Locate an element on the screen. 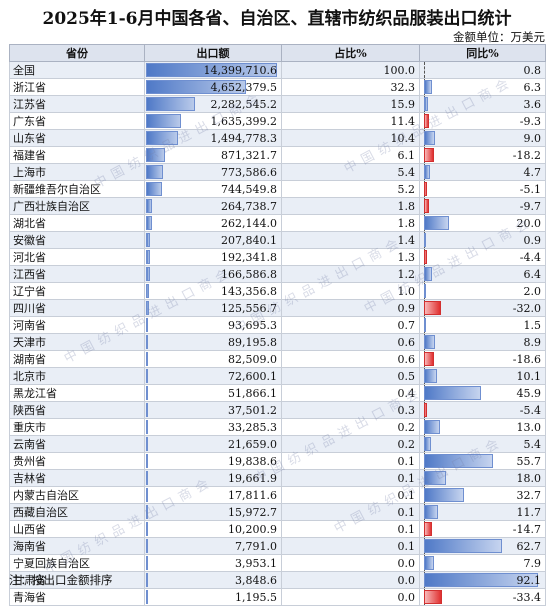 The image size is (554, 606). province-cell: 吉林省 is located at coordinates (77, 478).